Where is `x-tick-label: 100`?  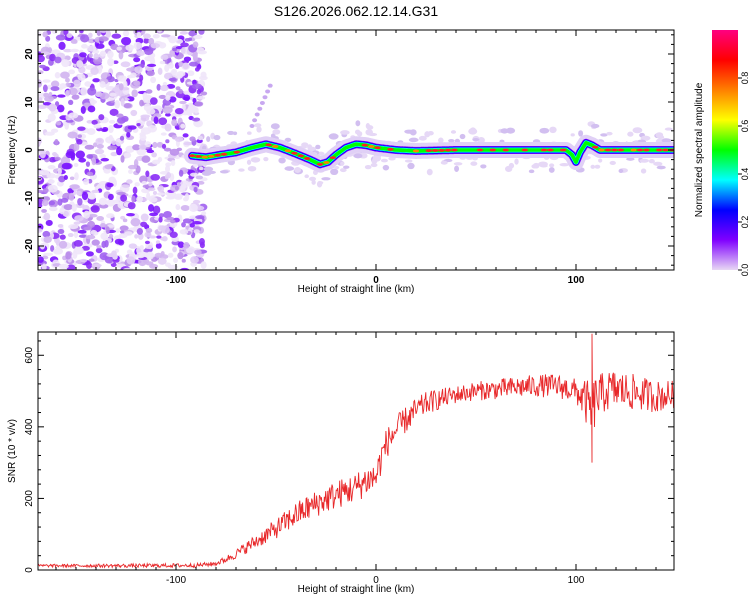 x-tick-label: 100 is located at coordinates (576, 580).